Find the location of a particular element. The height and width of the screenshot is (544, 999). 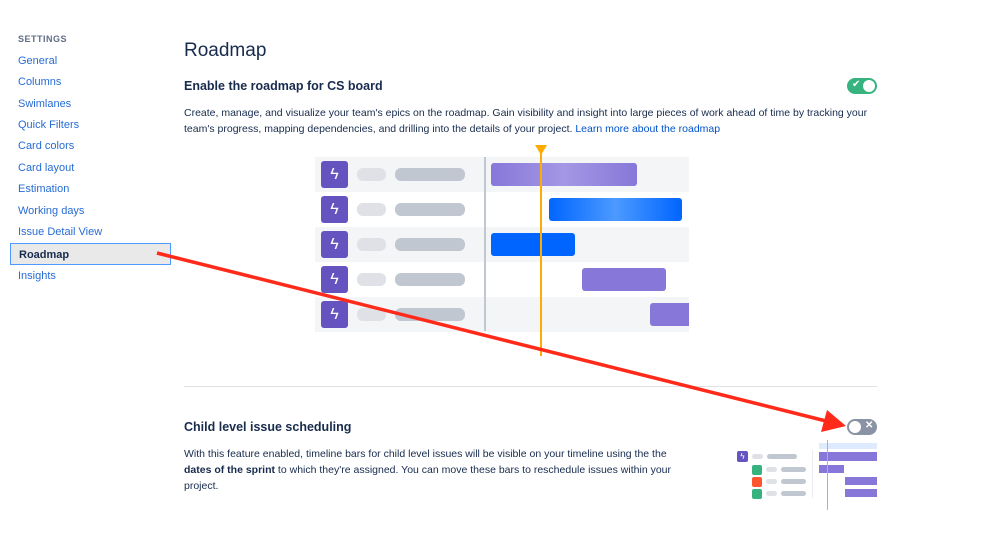

bug-icon is located at coordinates (757, 482).